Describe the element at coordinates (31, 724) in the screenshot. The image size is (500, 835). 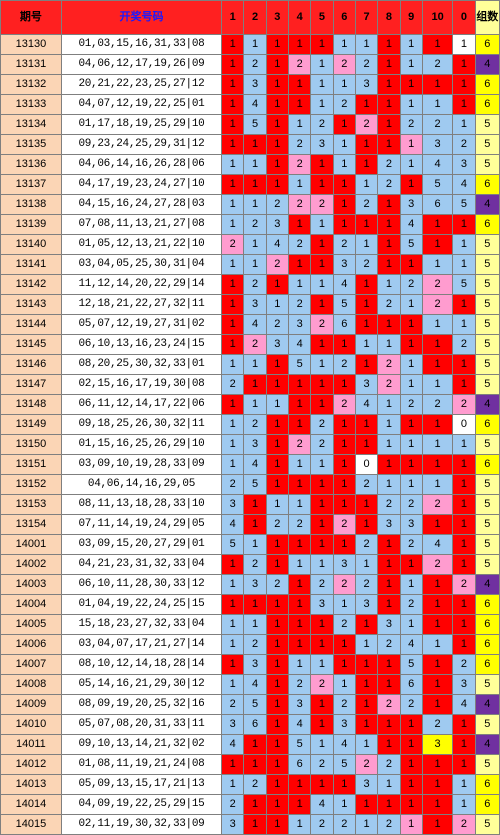
I see `issue-number: 14010` at that location.